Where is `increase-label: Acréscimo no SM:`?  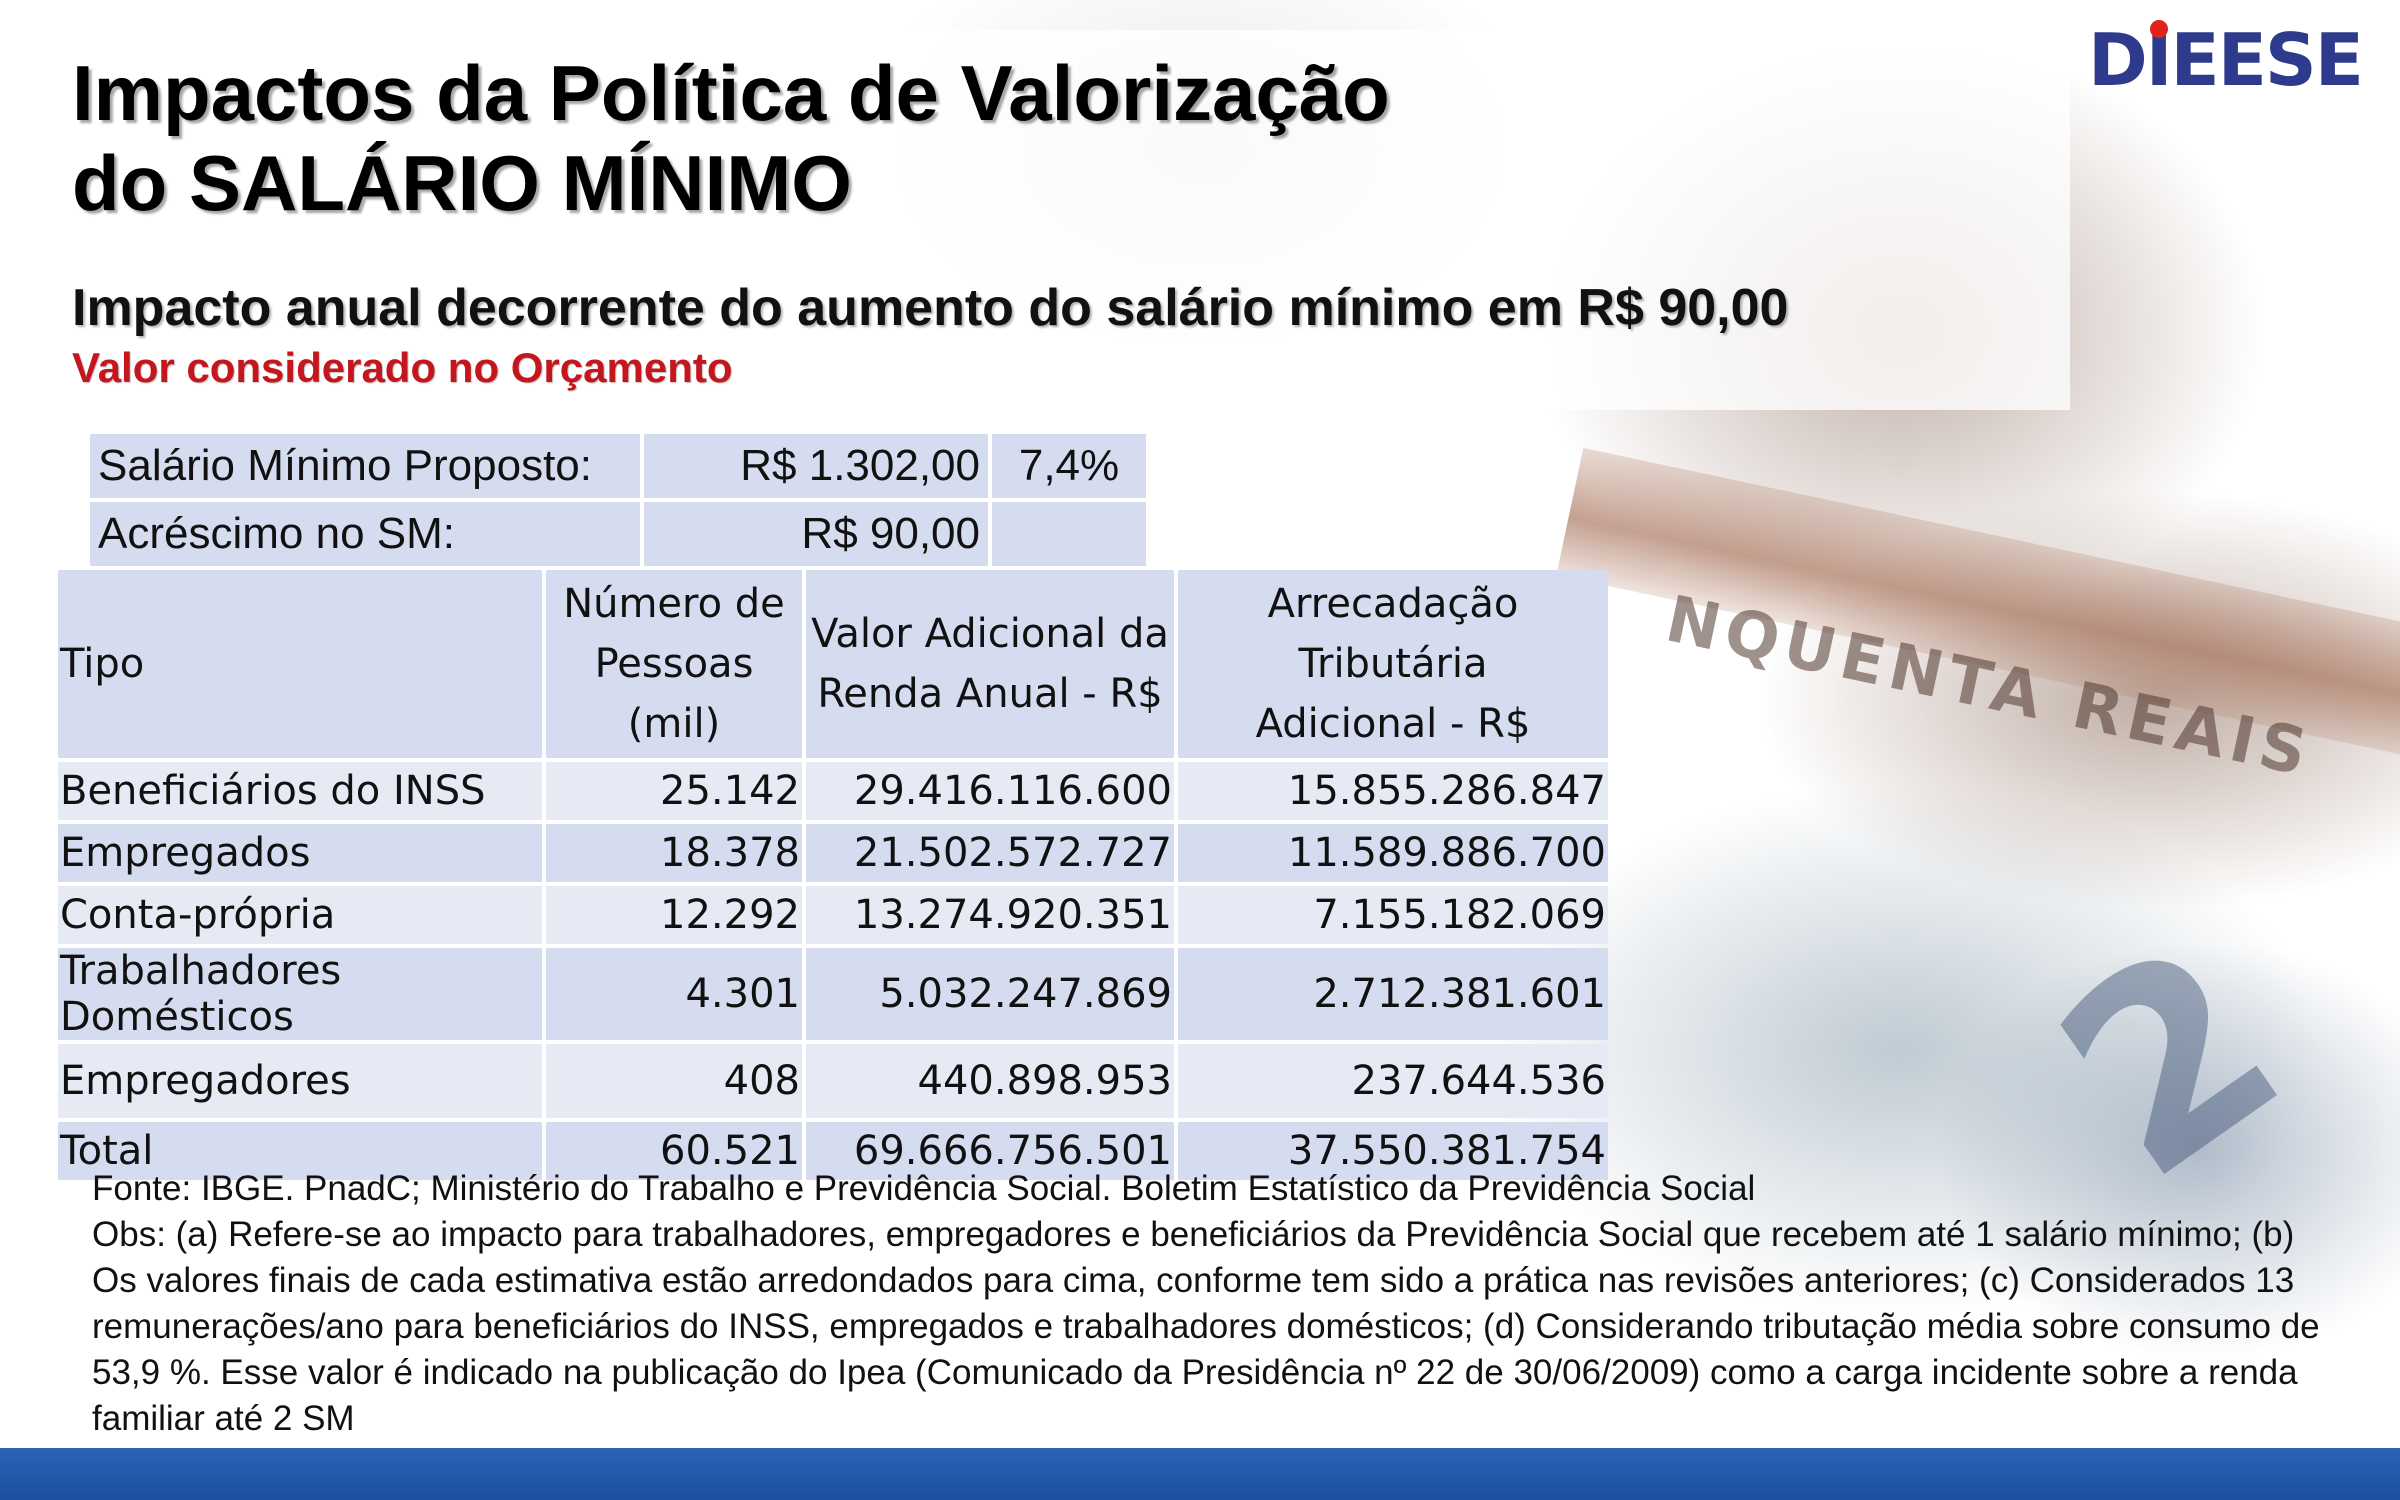
increase-label: Acréscimo no SM: is located at coordinates (365, 534).